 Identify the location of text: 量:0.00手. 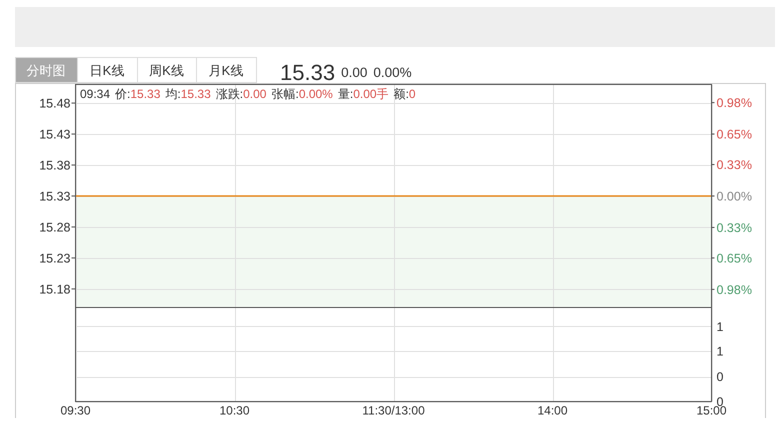
(363, 94).